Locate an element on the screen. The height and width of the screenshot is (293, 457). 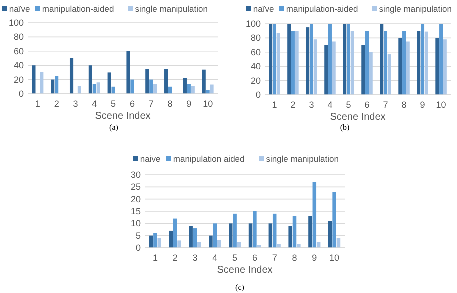
x-tick-label: 2 is located at coordinates (57, 104).